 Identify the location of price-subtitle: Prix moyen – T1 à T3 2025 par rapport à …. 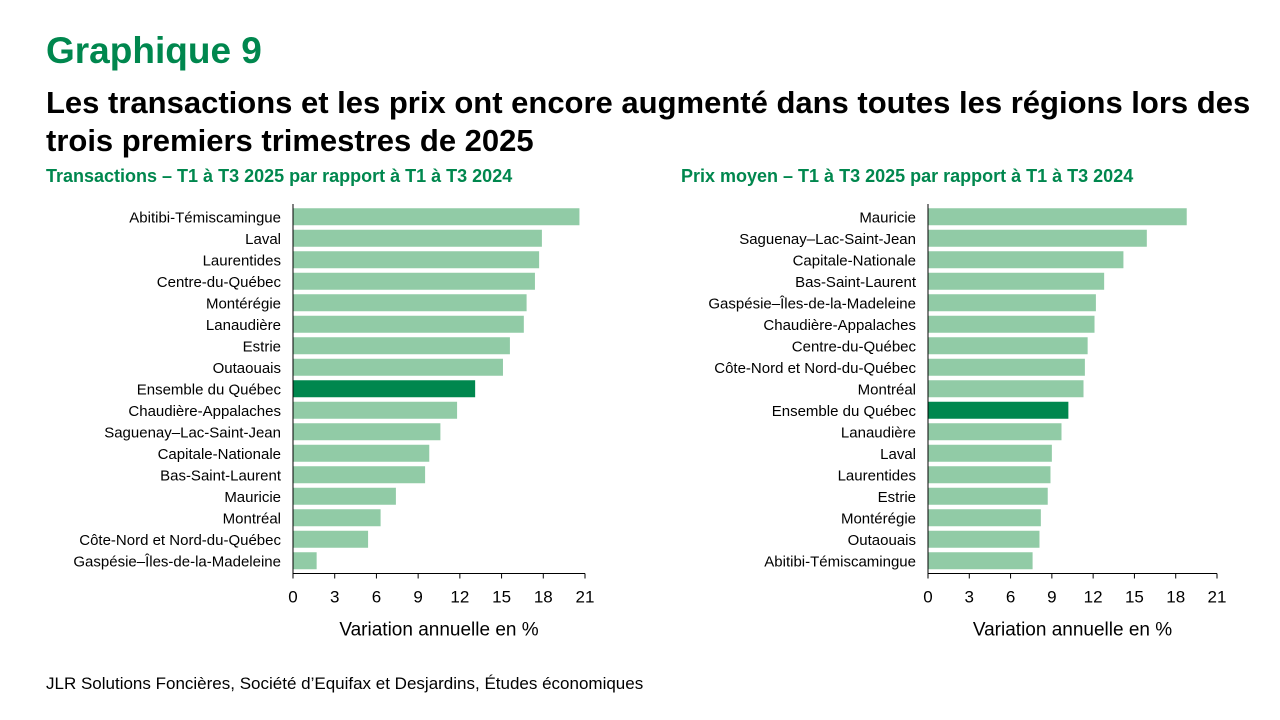
(907, 176).